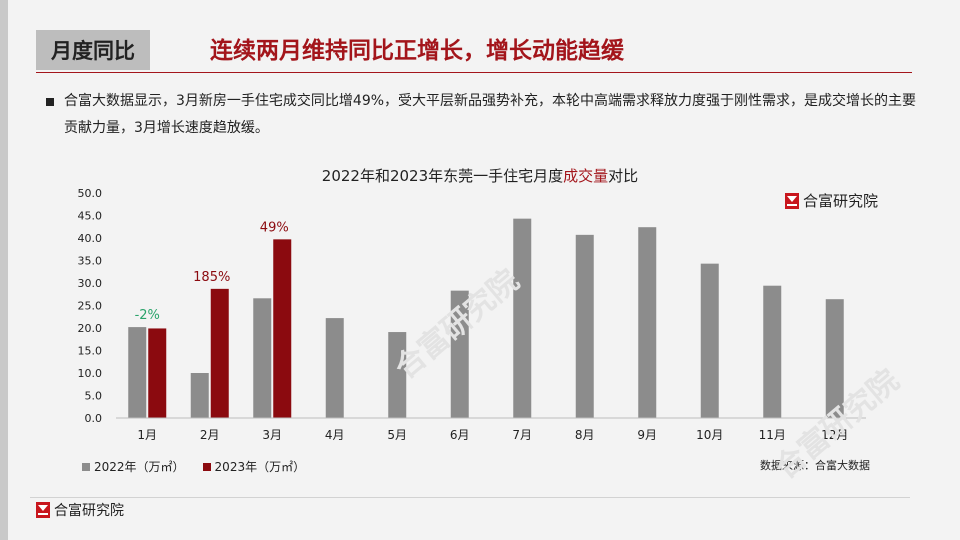 This screenshot has height=540, width=960. I want to click on page-headline: 连续两月维持同比正增长，增长动能趋缓, so click(417, 51).